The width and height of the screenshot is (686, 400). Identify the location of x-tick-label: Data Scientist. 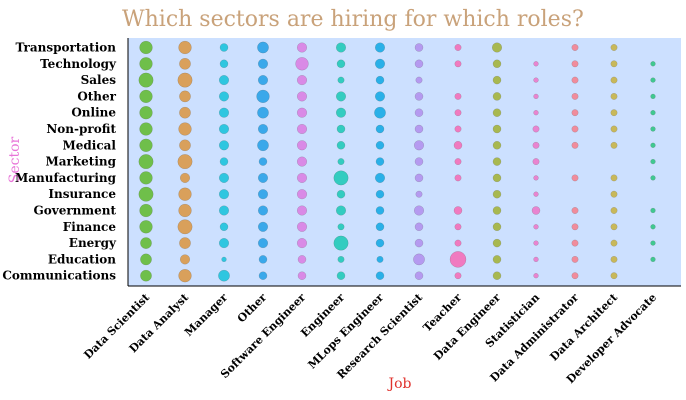
(116, 325).